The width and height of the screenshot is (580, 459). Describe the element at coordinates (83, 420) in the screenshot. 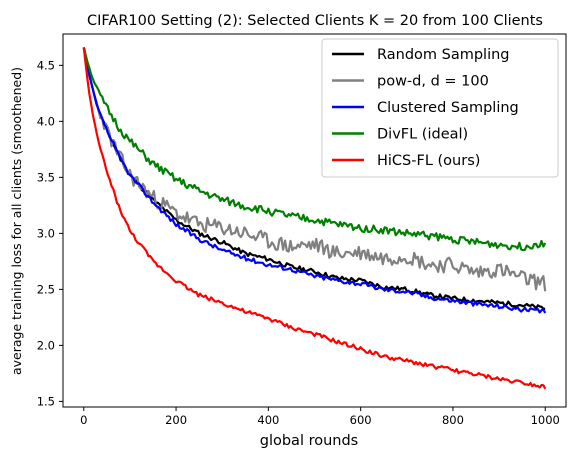

I see `x-tick-label: 0` at that location.